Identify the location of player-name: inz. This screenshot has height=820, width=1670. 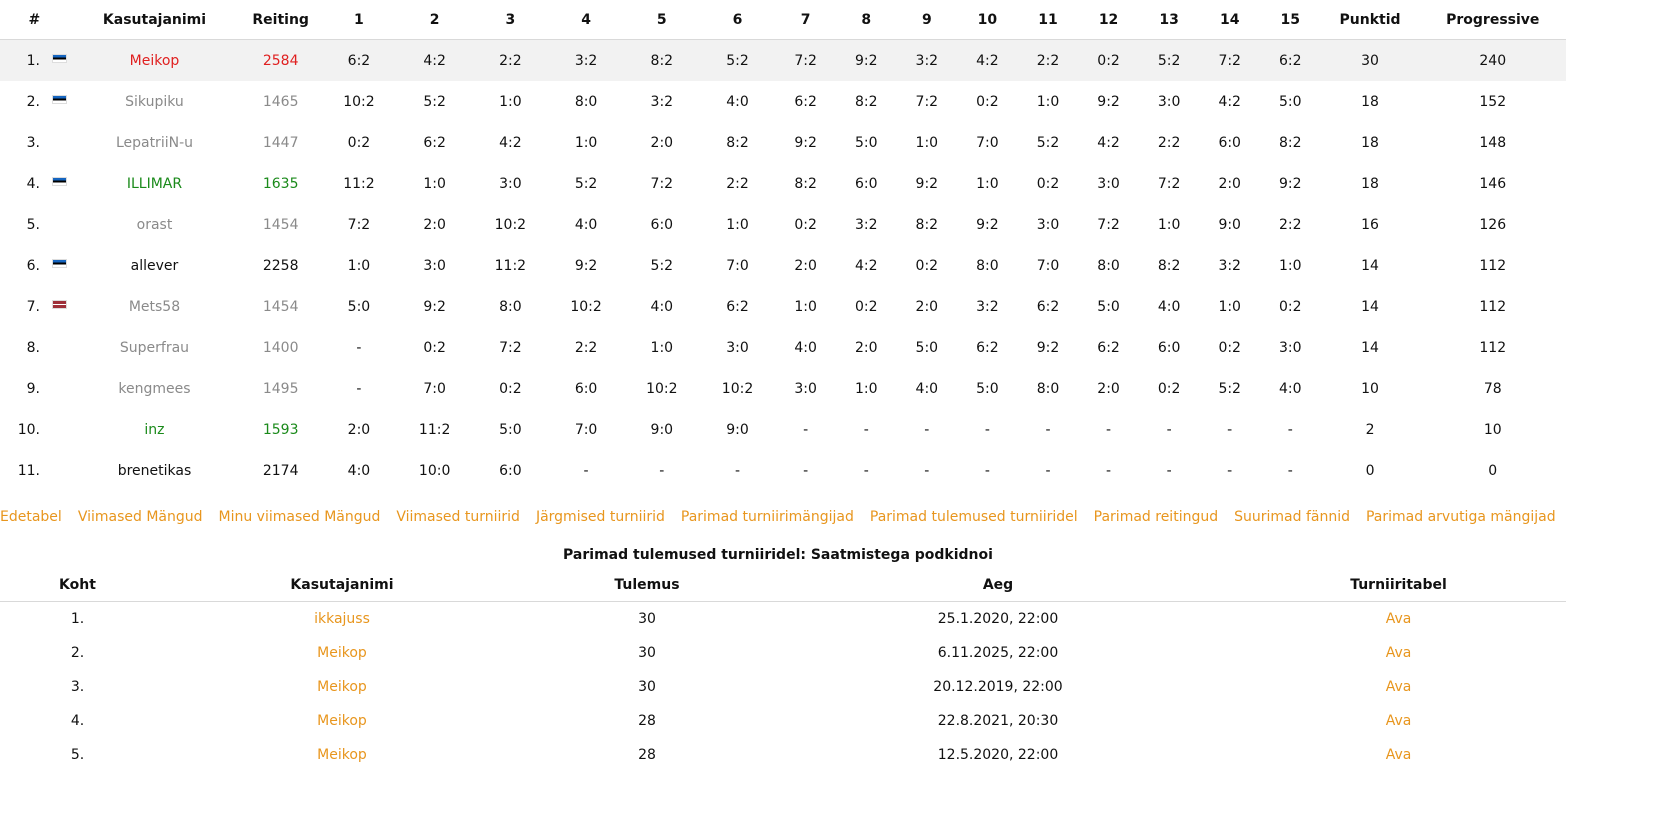
(154, 429).